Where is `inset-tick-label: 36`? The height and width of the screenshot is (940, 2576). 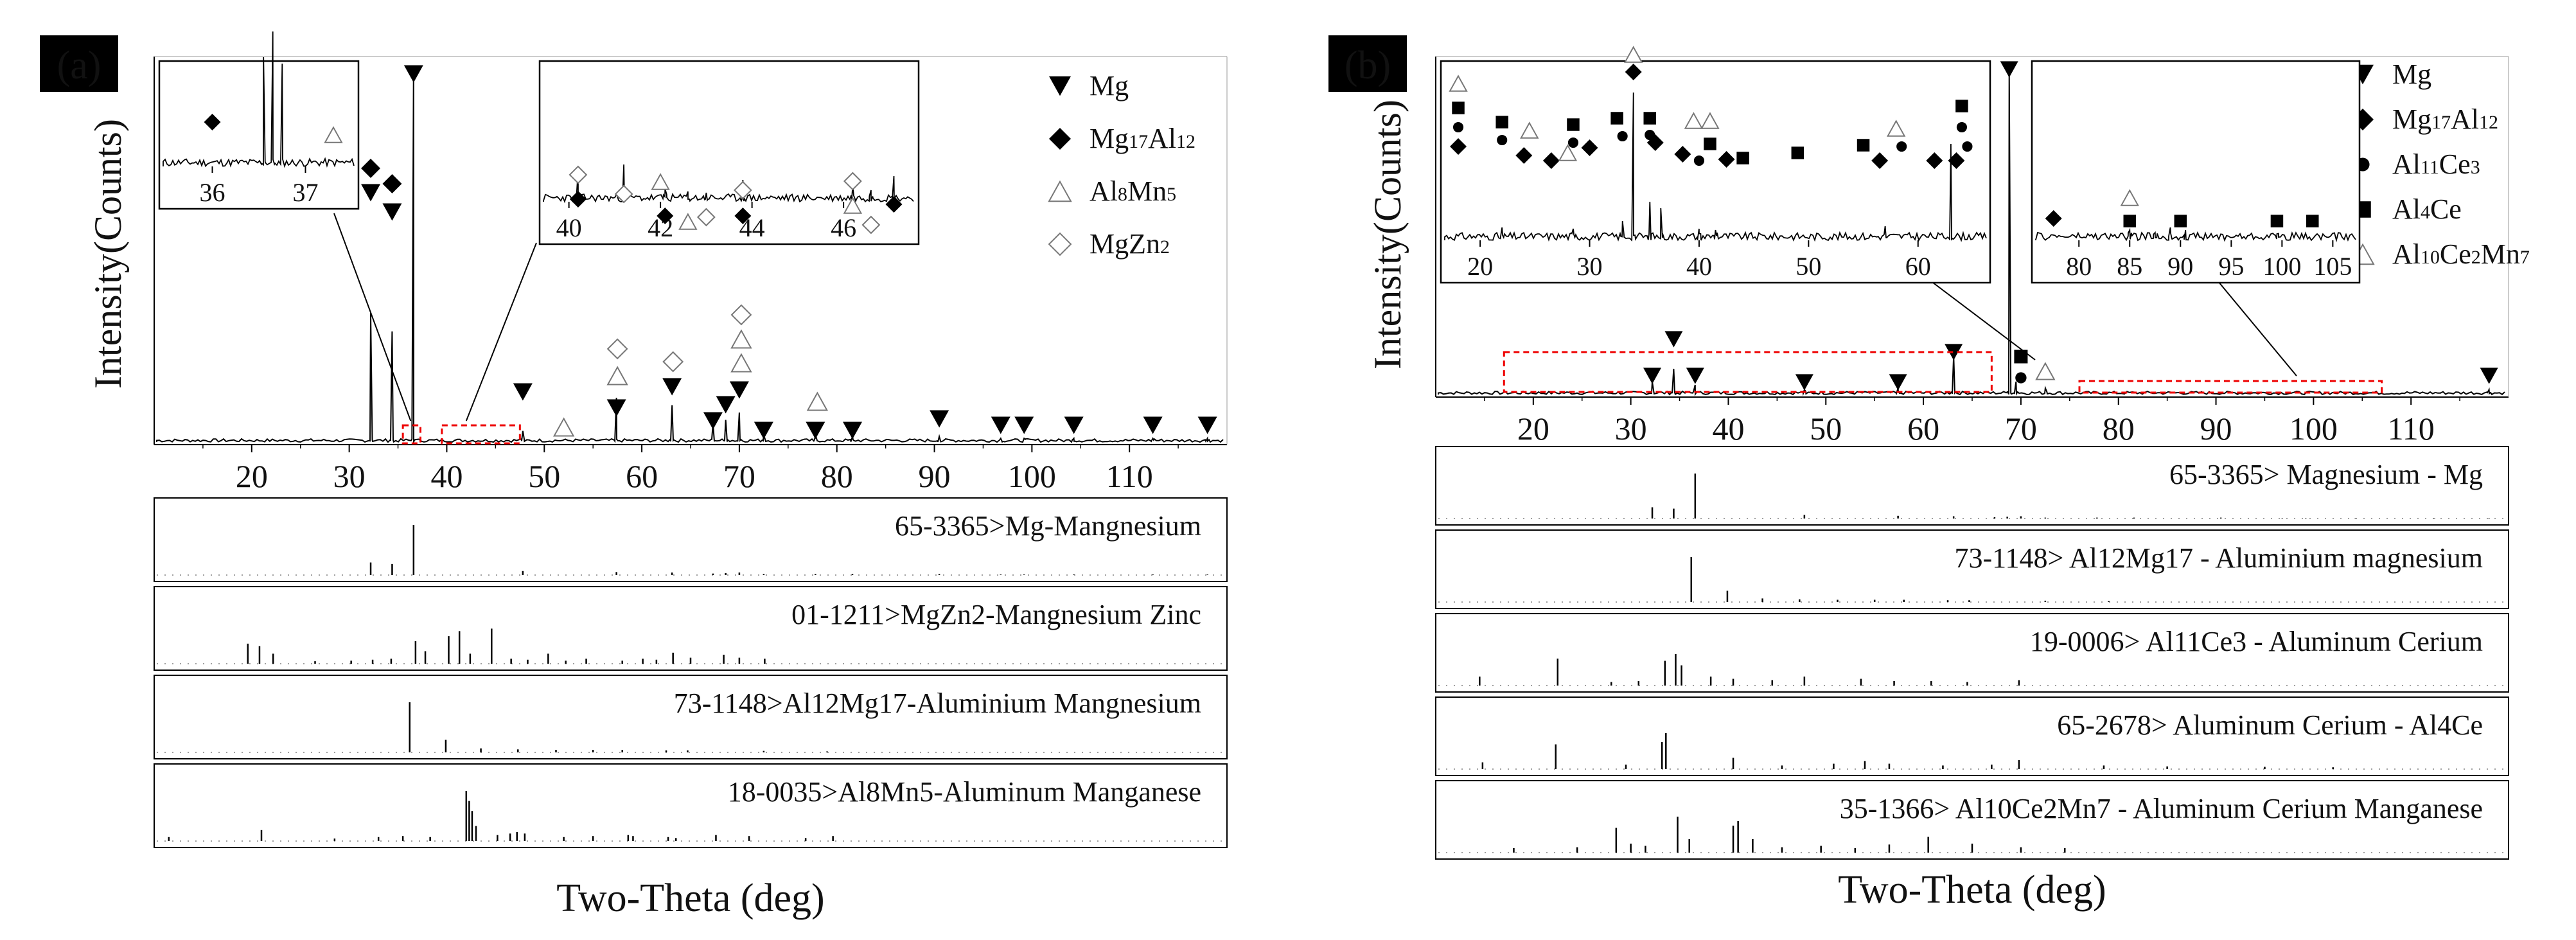 inset-tick-label: 36 is located at coordinates (212, 192).